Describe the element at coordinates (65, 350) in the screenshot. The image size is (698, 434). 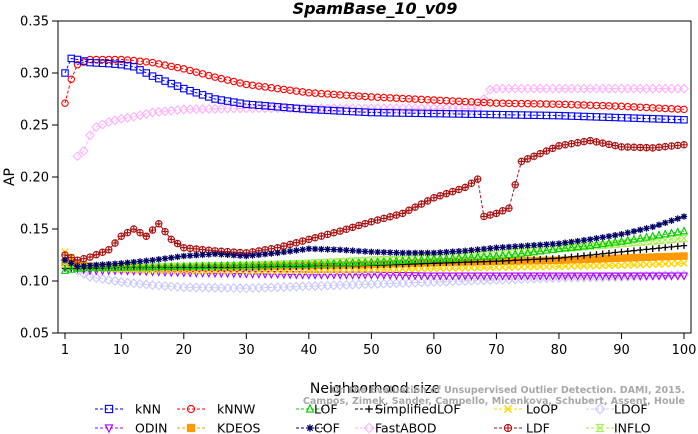
I see `x-tick-label: 1` at that location.